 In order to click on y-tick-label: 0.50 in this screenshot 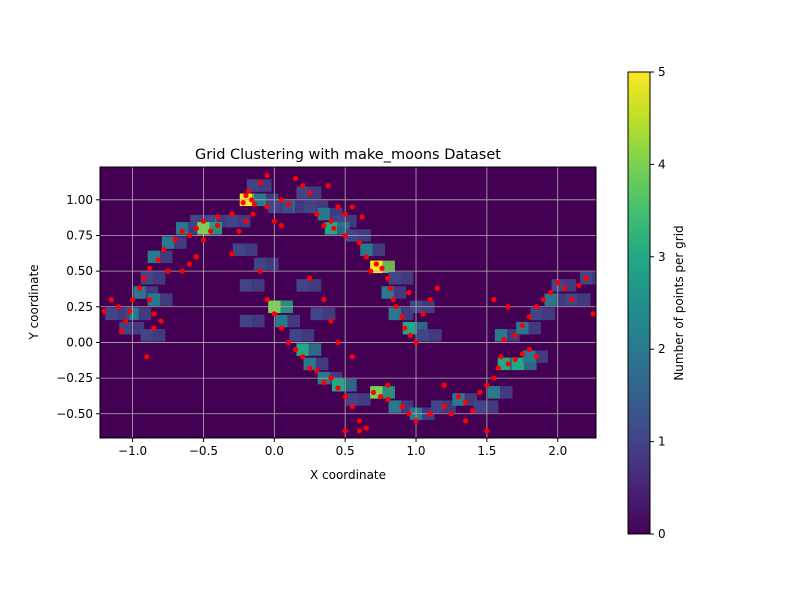, I will do `click(79, 271)`.